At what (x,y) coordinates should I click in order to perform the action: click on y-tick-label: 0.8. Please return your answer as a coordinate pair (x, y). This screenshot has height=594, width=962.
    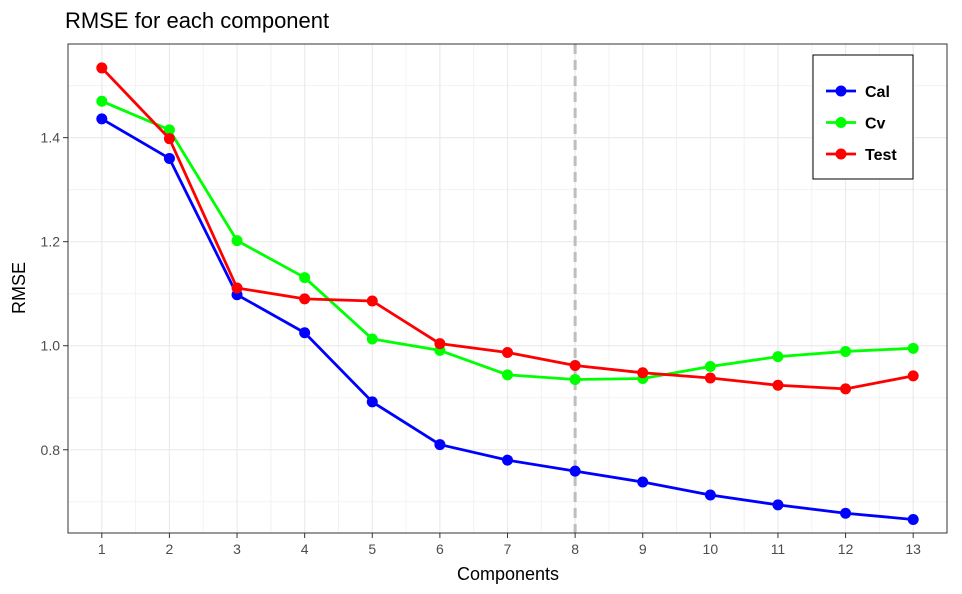
    Looking at the image, I should click on (51, 450).